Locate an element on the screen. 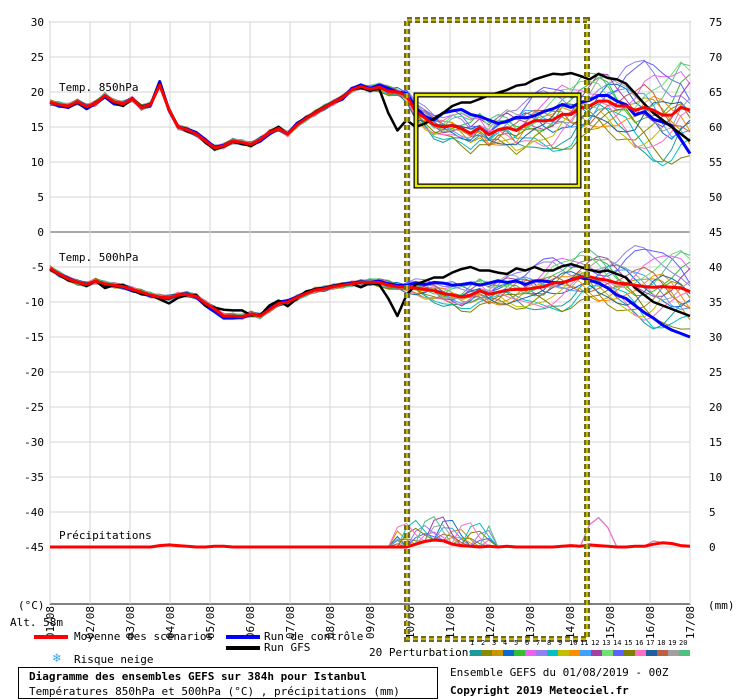 The image size is (740, 700). panel-label-850: Temp. 850hPa is located at coordinates (98, 87).